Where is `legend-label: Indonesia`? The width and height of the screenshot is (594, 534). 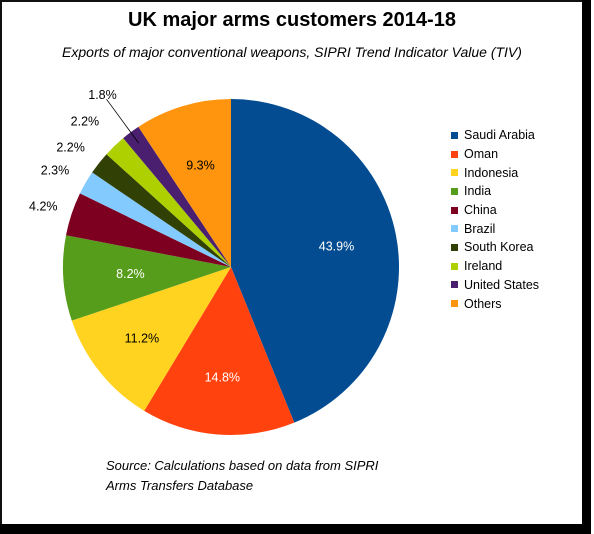
legend-label: Indonesia is located at coordinates (491, 172).